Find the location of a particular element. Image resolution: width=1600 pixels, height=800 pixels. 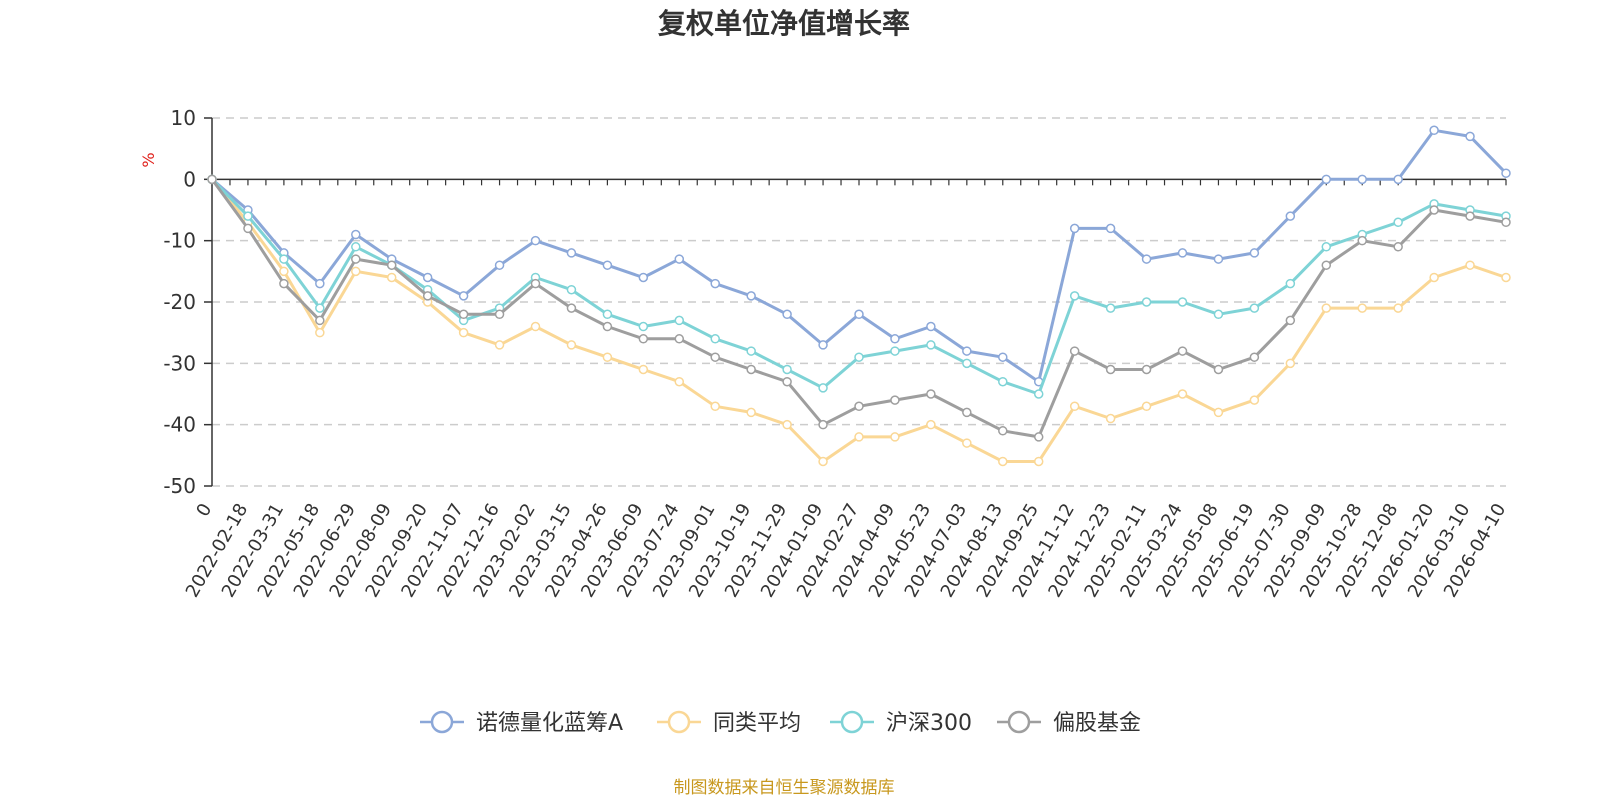

y-axis-ticks: 10 0 -10 -20 -30 -40 -50 is located at coordinates (187, 302).